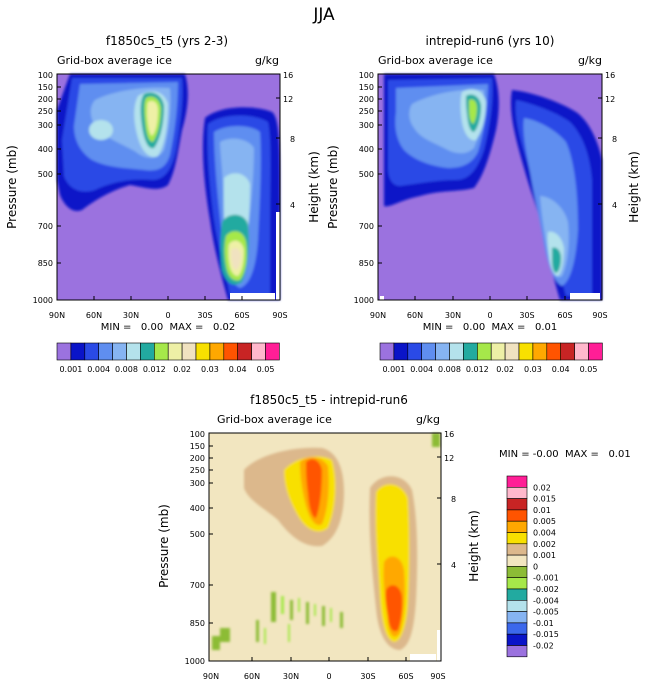 The height and width of the screenshot is (685, 648). I want to click on panel-3-title: f1850c5_t5 - intrepid-run6, so click(329, 400).